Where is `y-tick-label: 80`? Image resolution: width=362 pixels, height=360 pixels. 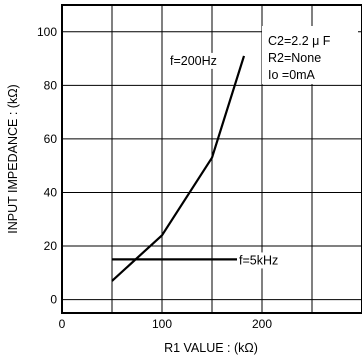 y-tick-label: 80 is located at coordinates (51, 85).